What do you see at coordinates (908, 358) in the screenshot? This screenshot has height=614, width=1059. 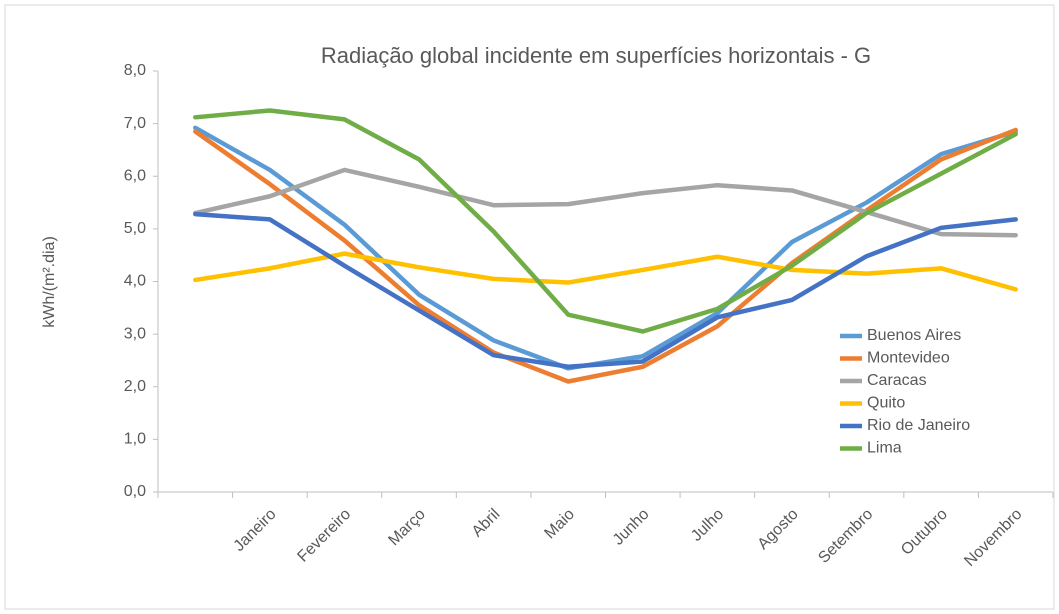 I see `legend-label: Montevideo` at bounding box center [908, 358].